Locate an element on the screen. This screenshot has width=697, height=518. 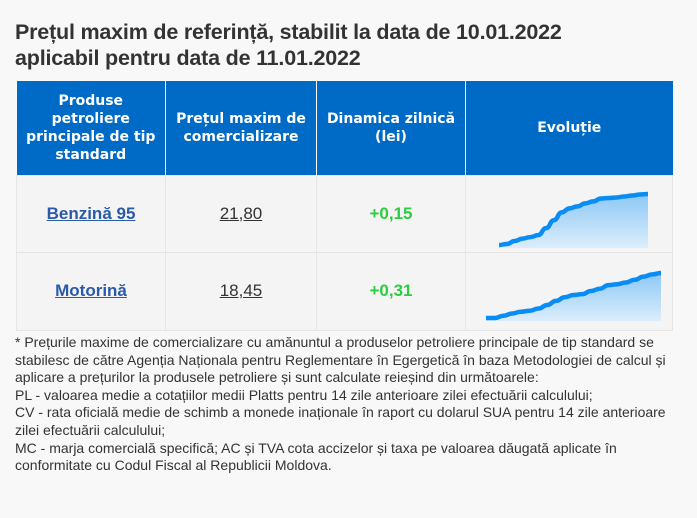
price-cell: 21,80 is located at coordinates (241, 213).